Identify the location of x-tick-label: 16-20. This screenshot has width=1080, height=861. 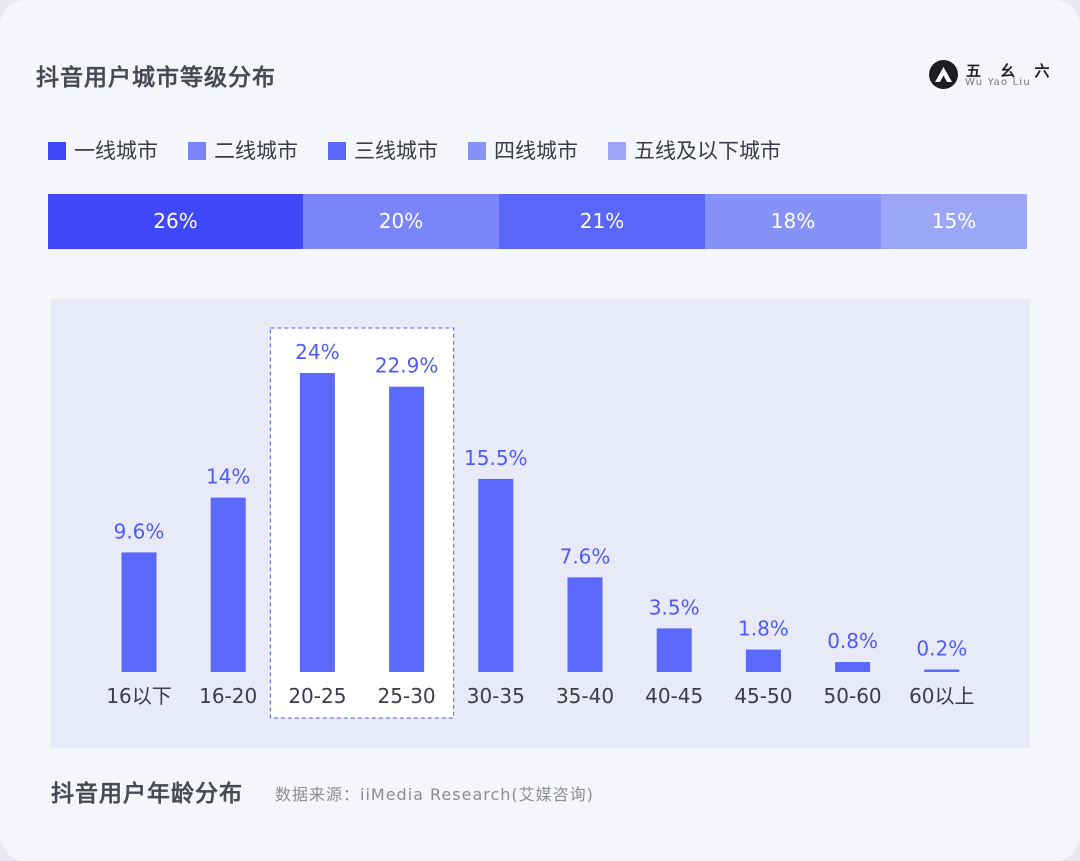
(228, 696).